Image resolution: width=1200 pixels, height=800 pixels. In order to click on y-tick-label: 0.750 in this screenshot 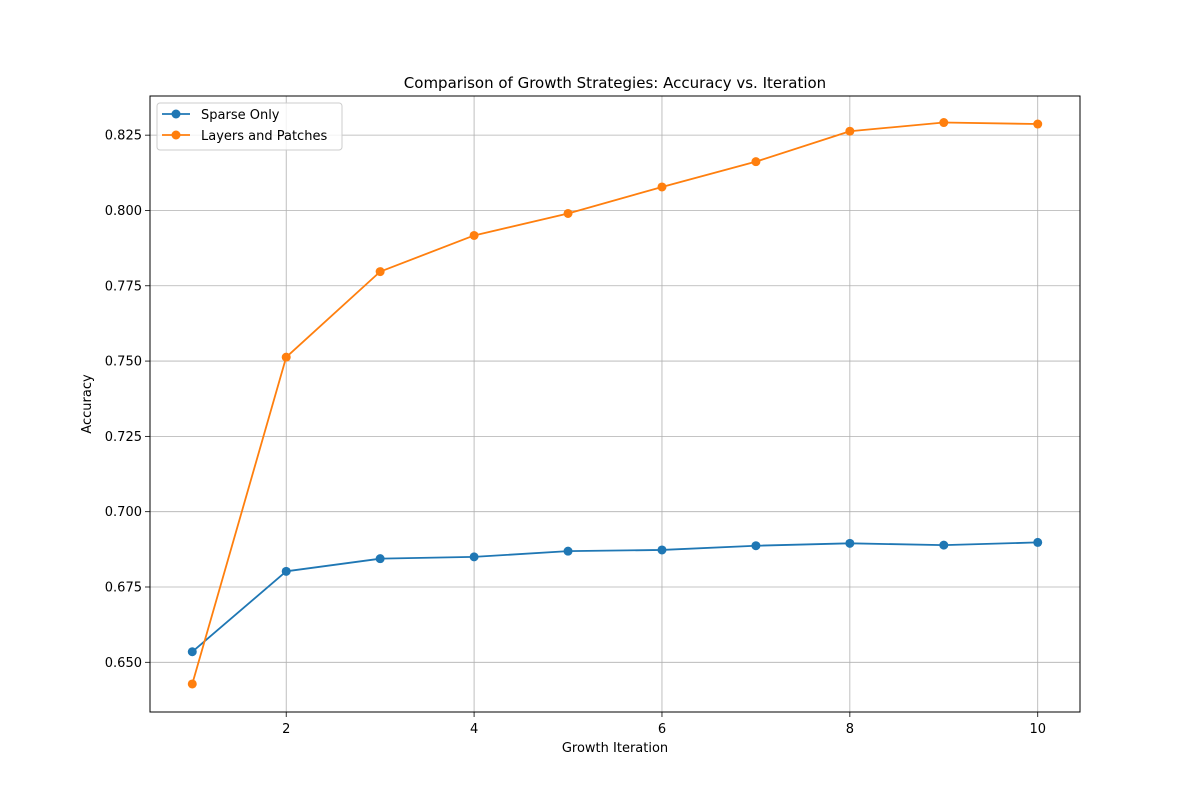, I will do `click(123, 362)`.